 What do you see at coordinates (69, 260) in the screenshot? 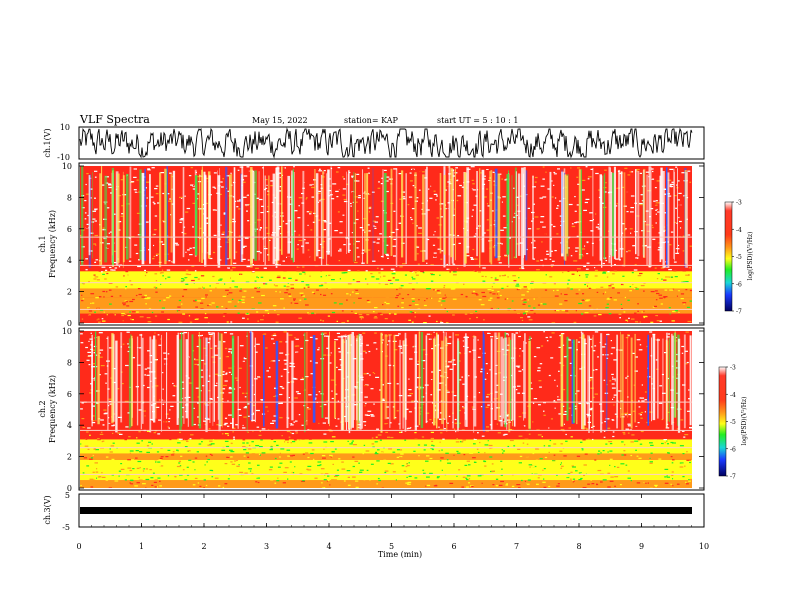
I see `ch1-spectrogram-ytick-label: 4` at bounding box center [69, 260].